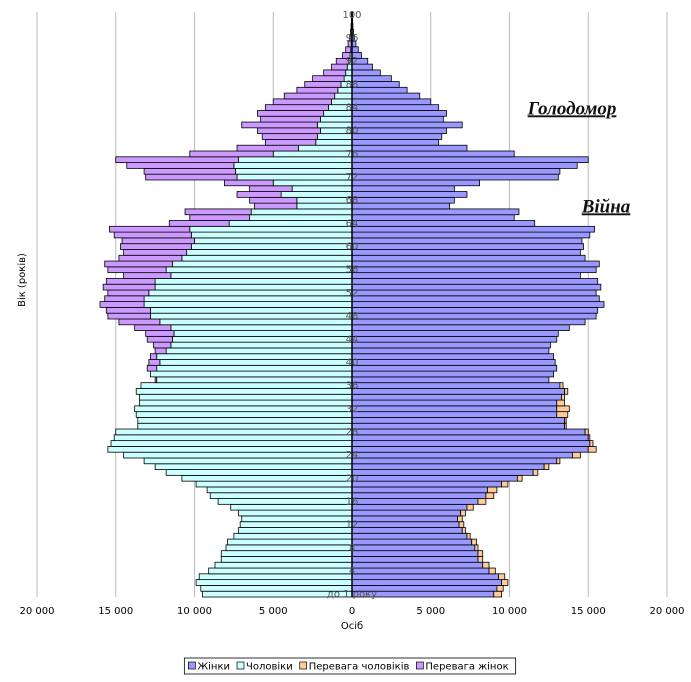  Describe the element at coordinates (667, 611) in the screenshot. I see `x-tick-label: 20 000` at that location.